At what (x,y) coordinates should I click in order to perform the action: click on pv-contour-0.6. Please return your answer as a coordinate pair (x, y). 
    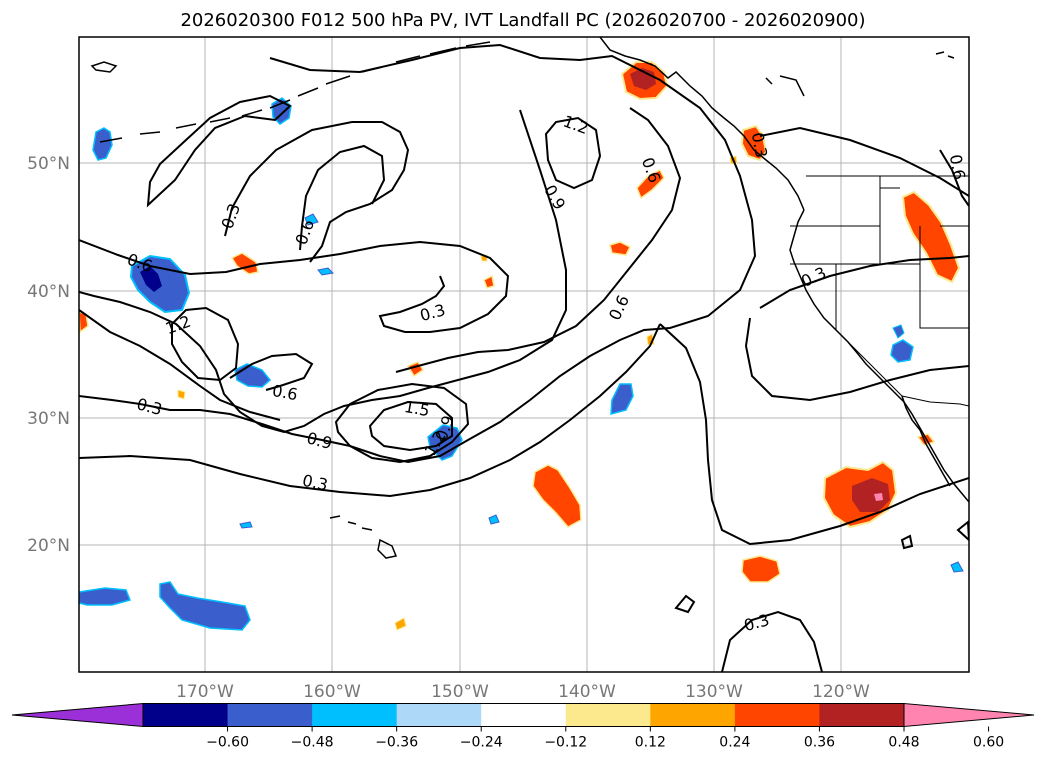
    Looking at the image, I should click on (342, 197).